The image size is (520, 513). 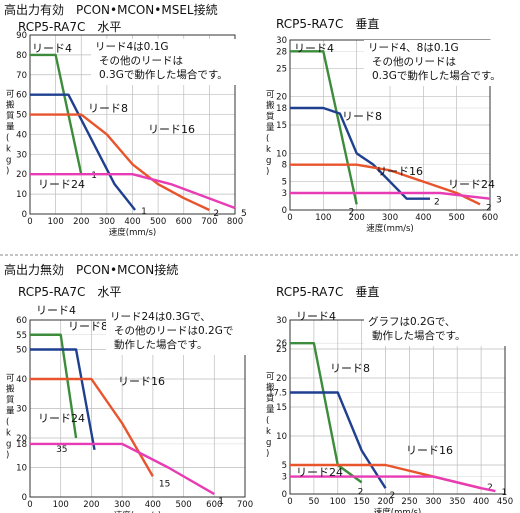 What do you see at coordinates (350, 368) in the screenshot?
I see `series-label: リード8` at bounding box center [350, 368].